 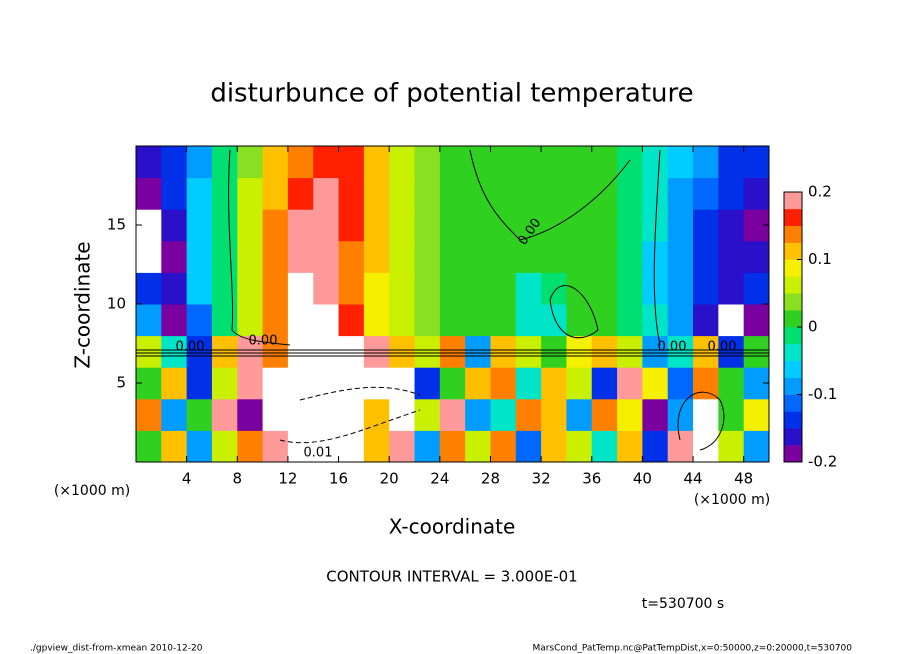 What do you see at coordinates (116, 225) in the screenshot?
I see `y-tick-label: 15` at bounding box center [116, 225].